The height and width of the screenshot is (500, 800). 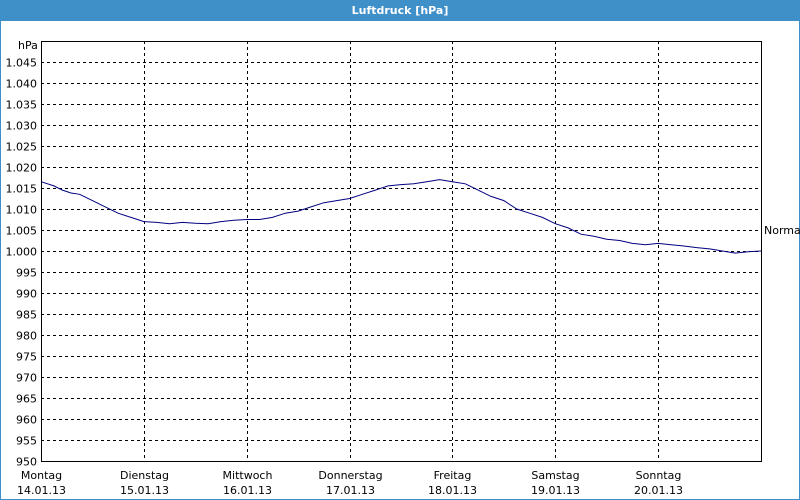 What do you see at coordinates (144, 490) in the screenshot?
I see `x-tick-date-label: 15.01.13` at bounding box center [144, 490].